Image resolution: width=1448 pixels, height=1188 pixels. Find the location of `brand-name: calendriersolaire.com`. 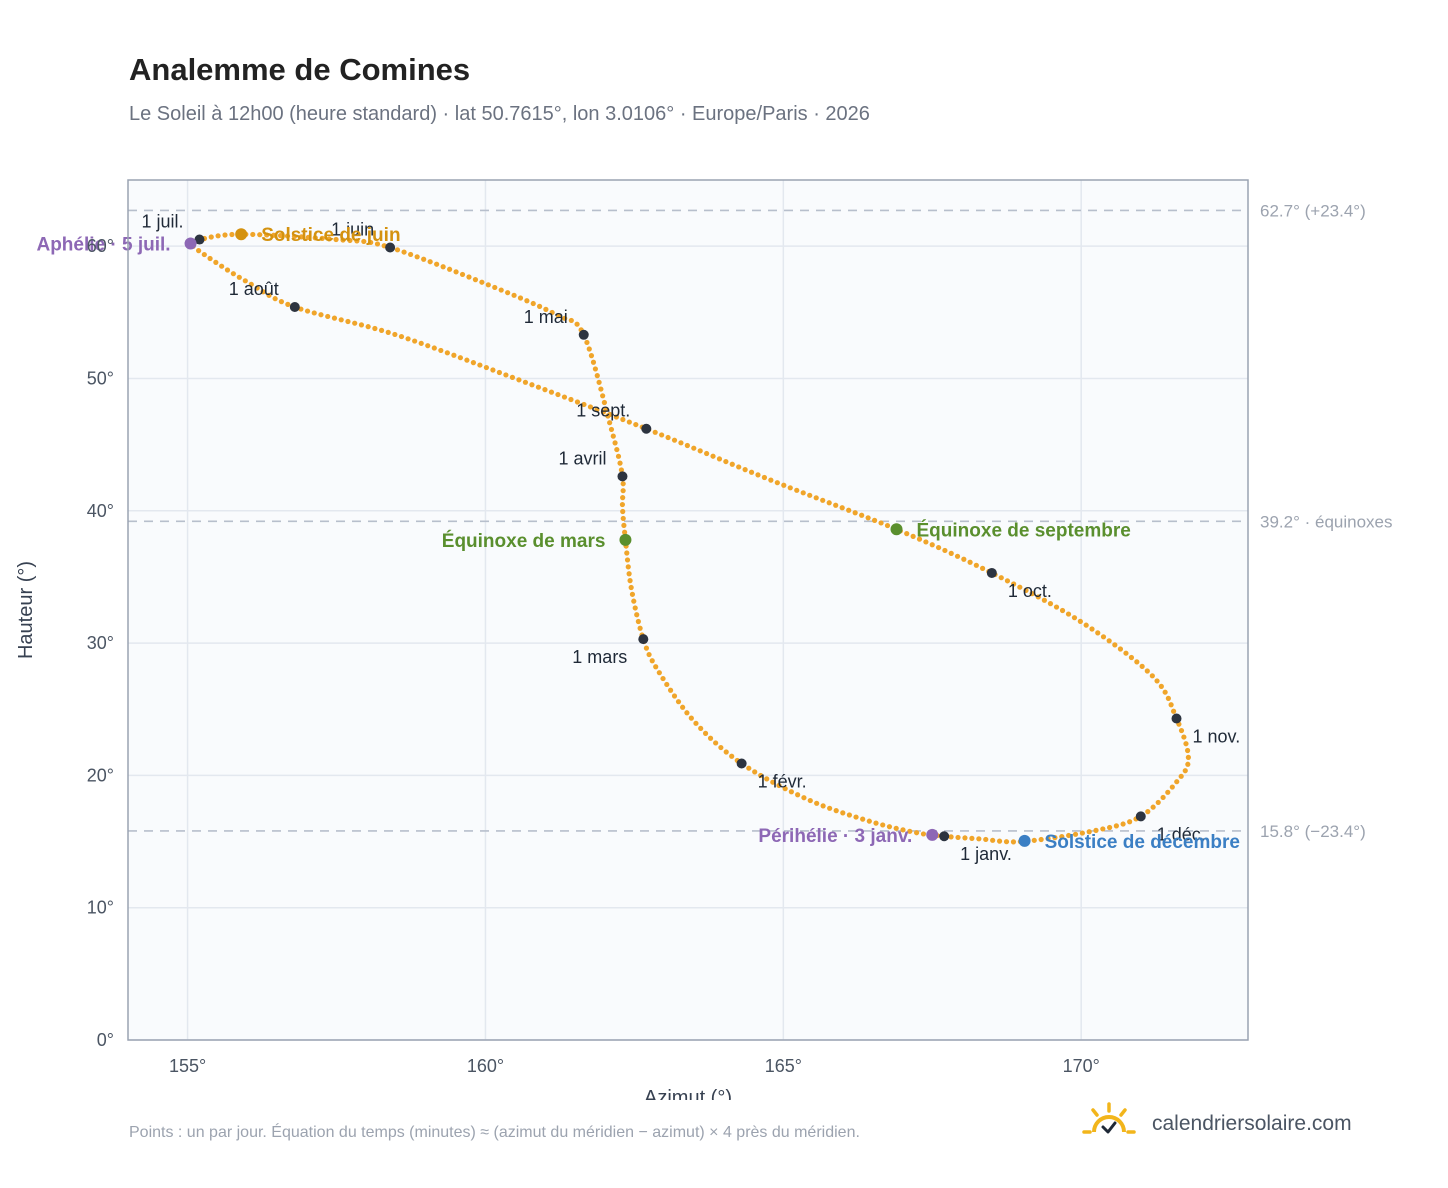

brand-name: calendriersolaire.com is located at coordinates (1252, 1123).